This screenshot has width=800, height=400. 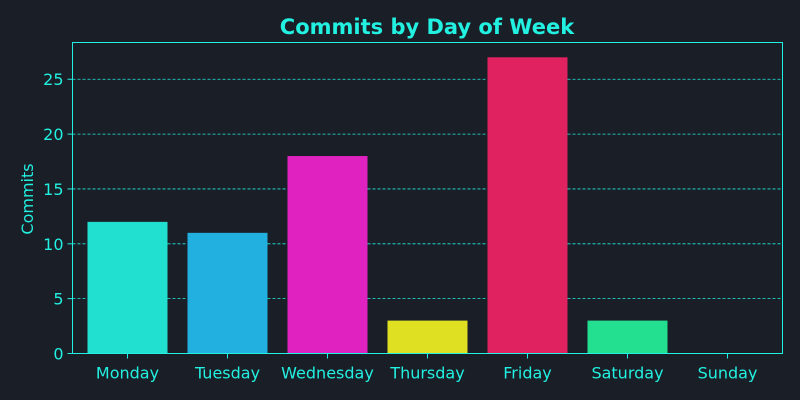 I want to click on x-tick-label-sunday: Sunday, so click(x=728, y=373).